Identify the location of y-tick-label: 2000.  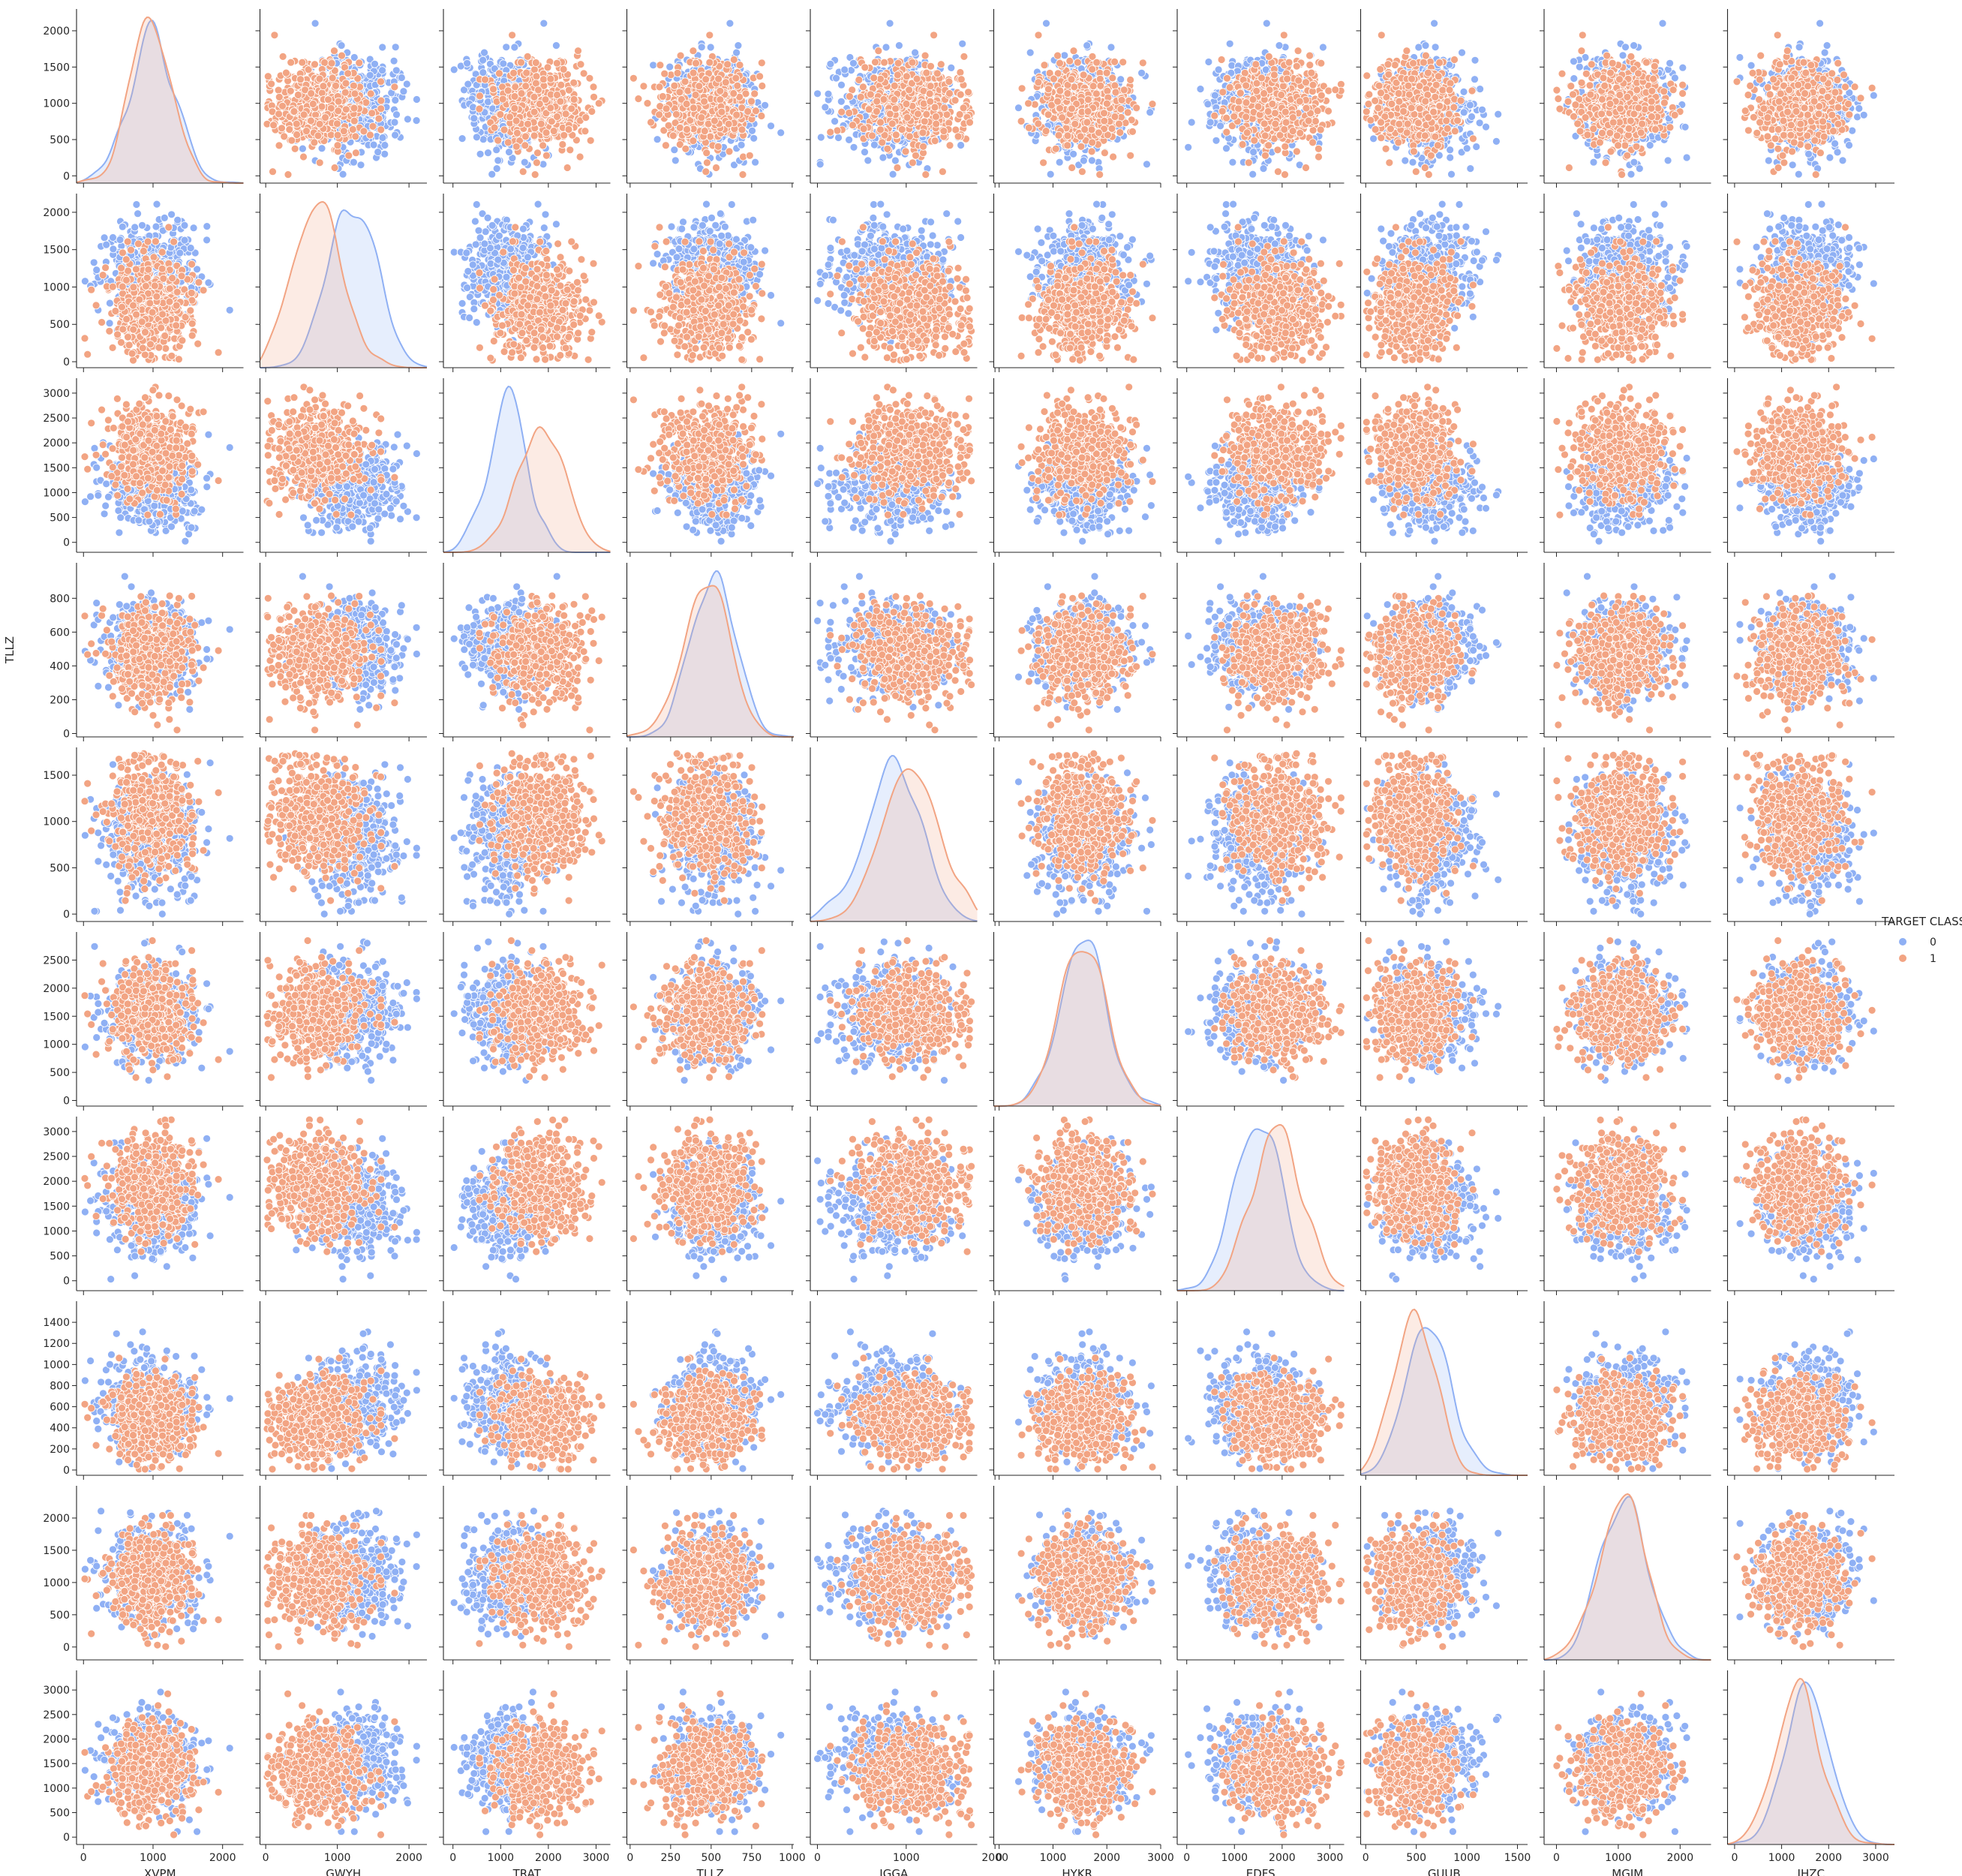
(57, 32).